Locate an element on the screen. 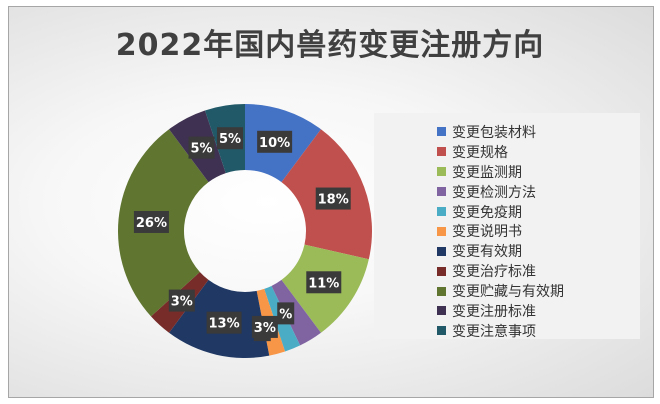  data-label-6: 3% is located at coordinates (264, 326).